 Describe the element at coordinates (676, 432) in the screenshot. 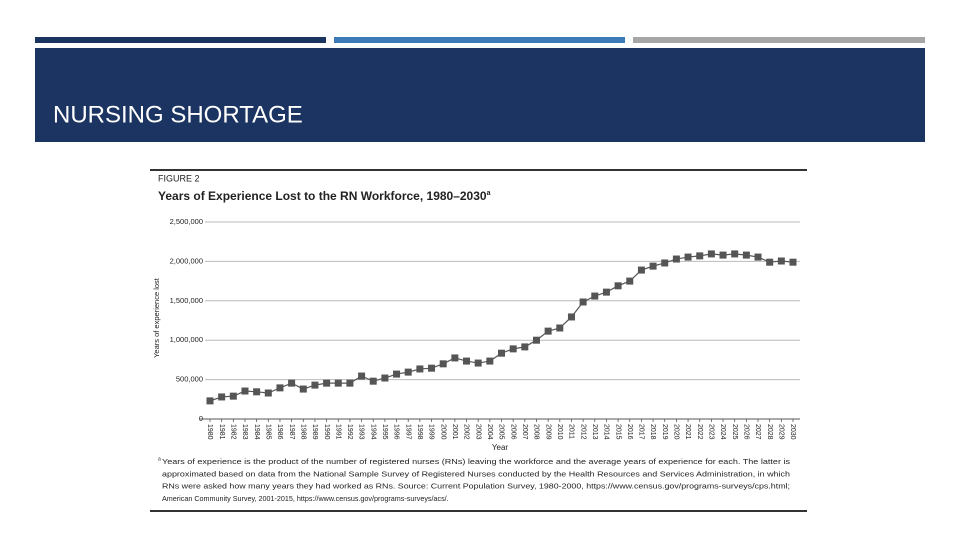

I see `x-tick-label: 2020` at that location.